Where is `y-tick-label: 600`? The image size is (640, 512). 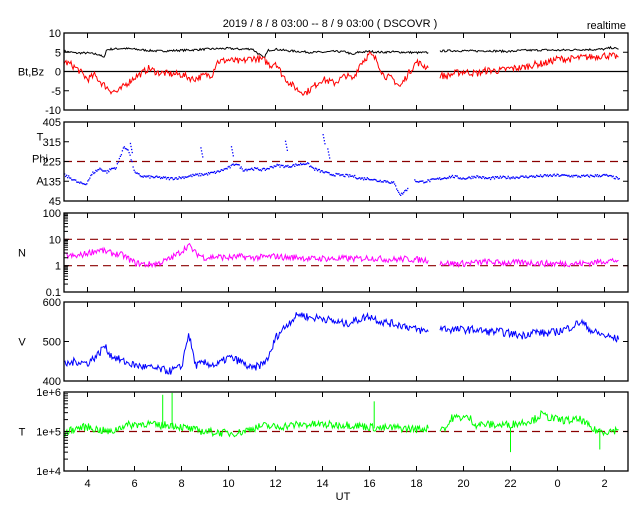
y-tick-label: 600 is located at coordinates (52, 303).